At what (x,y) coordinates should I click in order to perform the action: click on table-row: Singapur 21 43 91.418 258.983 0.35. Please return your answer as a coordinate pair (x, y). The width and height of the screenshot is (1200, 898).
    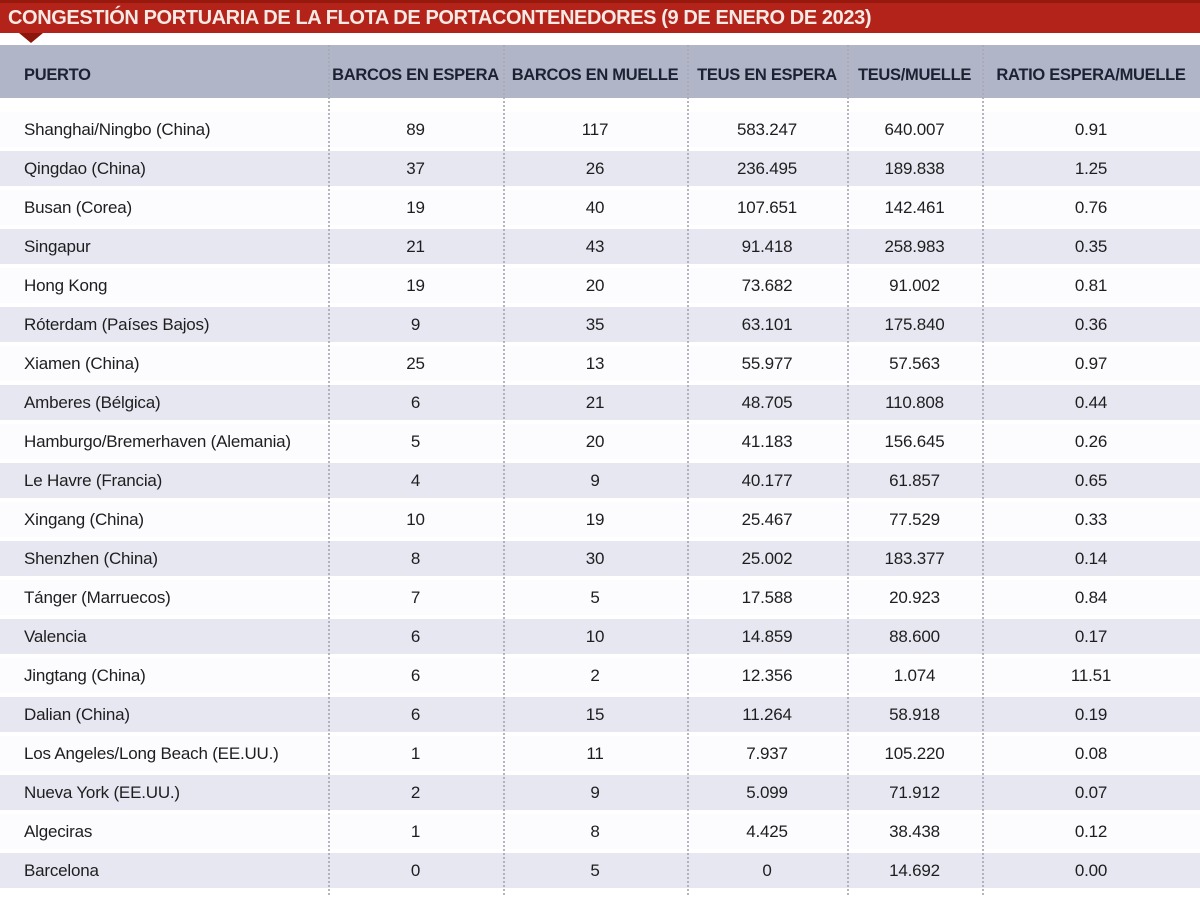
    Looking at the image, I should click on (600, 246).